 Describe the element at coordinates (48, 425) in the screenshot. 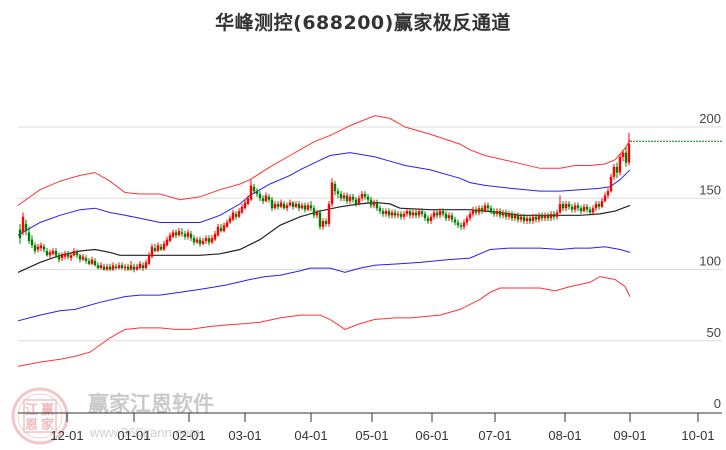

I see `svg-text: 家` at that location.